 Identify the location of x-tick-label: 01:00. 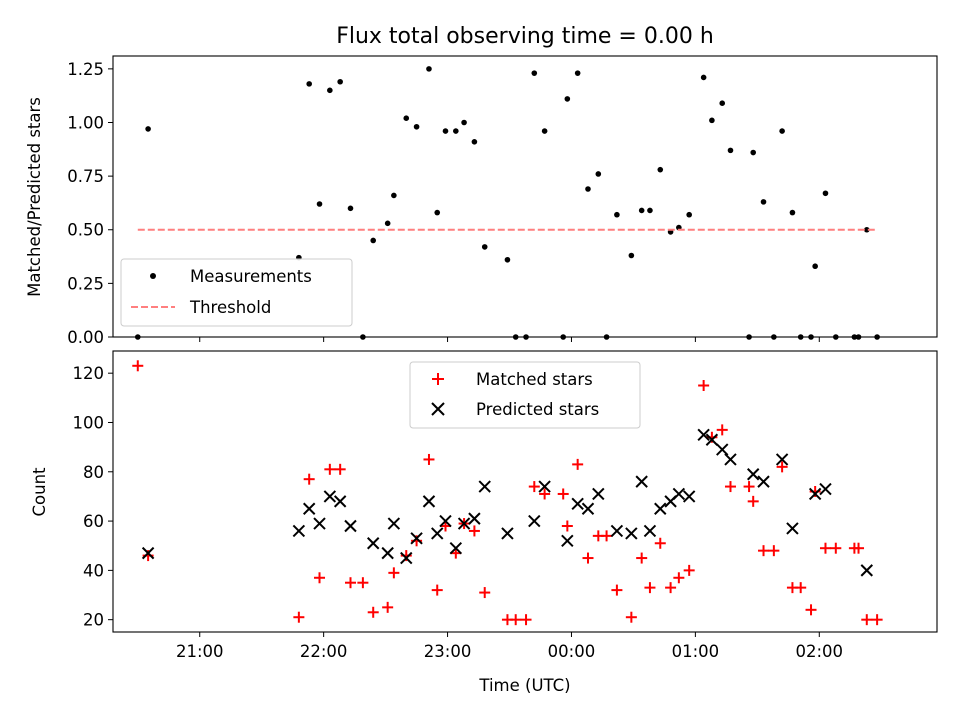
(696, 651).